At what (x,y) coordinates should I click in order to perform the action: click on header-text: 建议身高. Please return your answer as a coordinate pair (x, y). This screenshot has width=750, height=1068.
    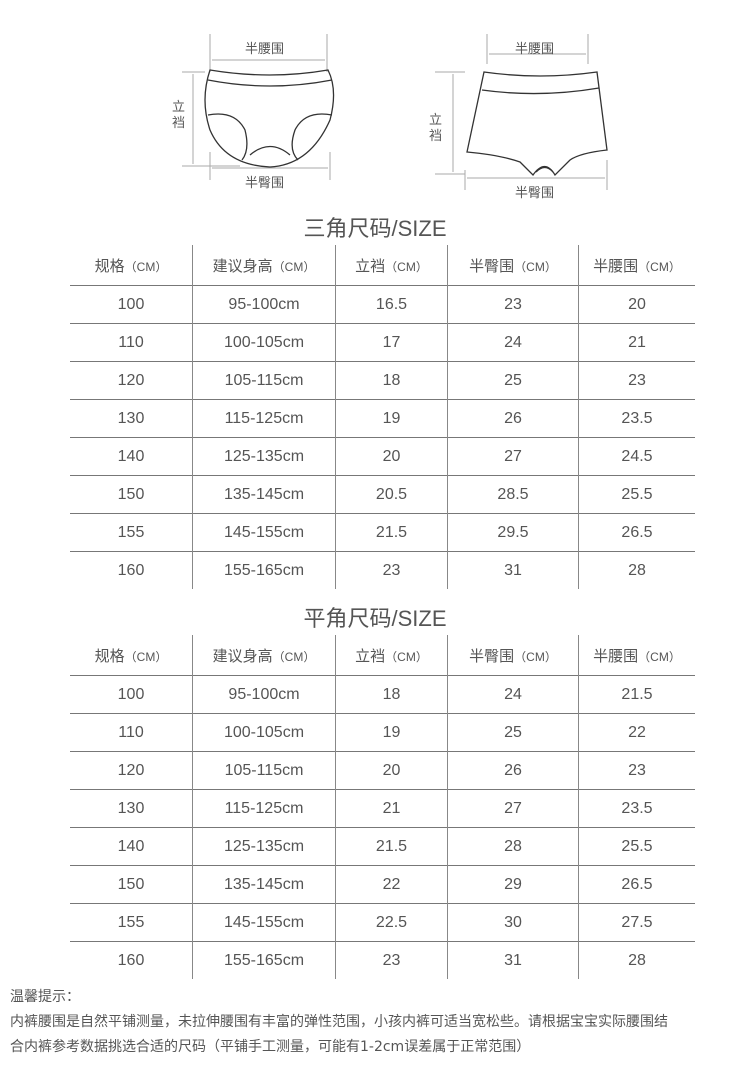
    Looking at the image, I should click on (242, 266).